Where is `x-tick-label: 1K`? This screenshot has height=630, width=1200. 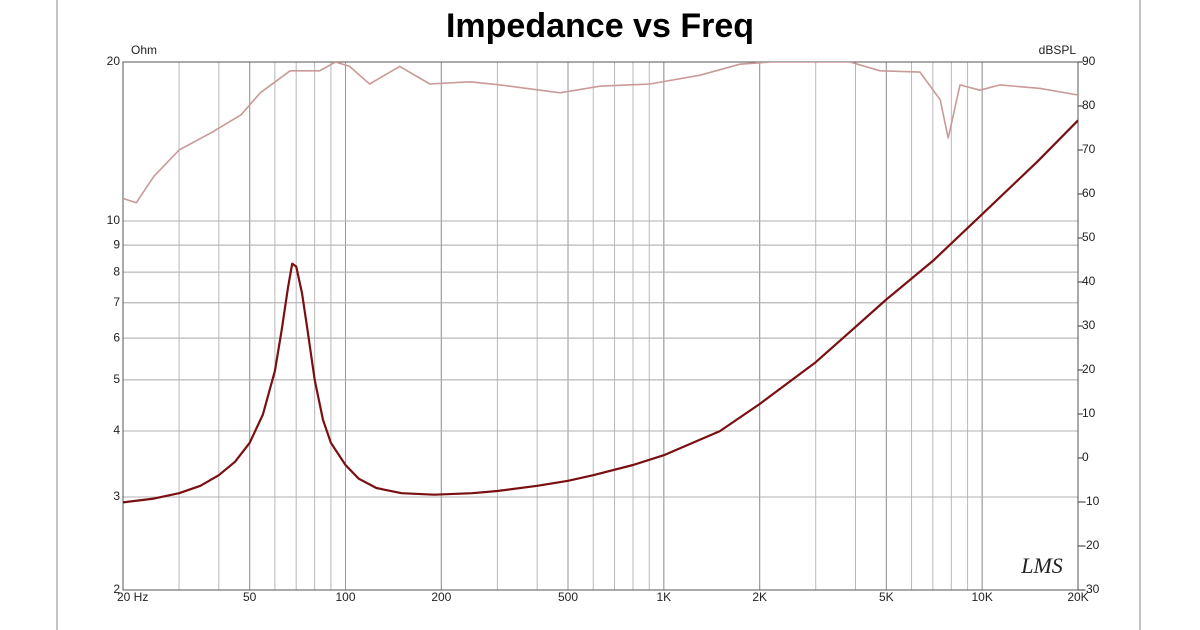
x-tick-label: 1K is located at coordinates (663, 597).